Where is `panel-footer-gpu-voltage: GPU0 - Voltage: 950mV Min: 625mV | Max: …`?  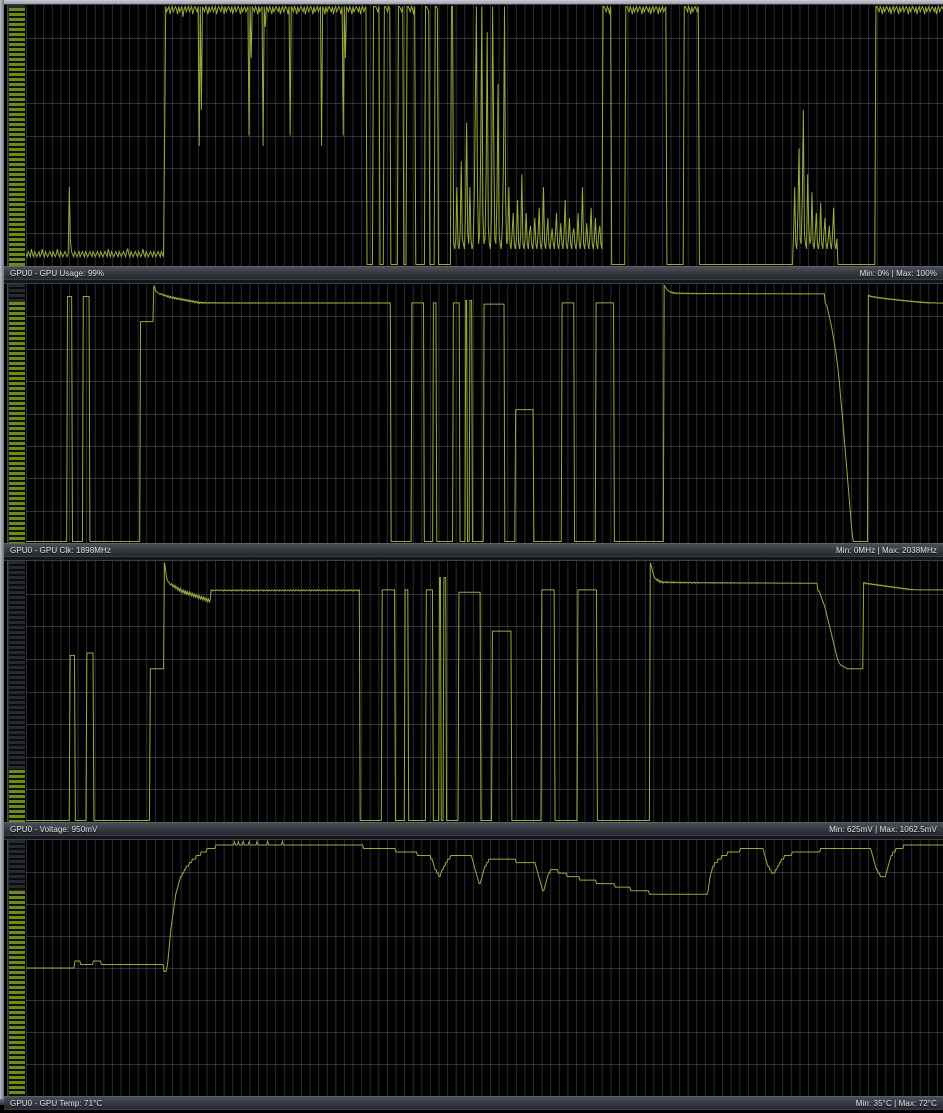 panel-footer-gpu-voltage: GPU0 - Voltage: 950mV Min: 625mV | Max: … is located at coordinates (473, 828).